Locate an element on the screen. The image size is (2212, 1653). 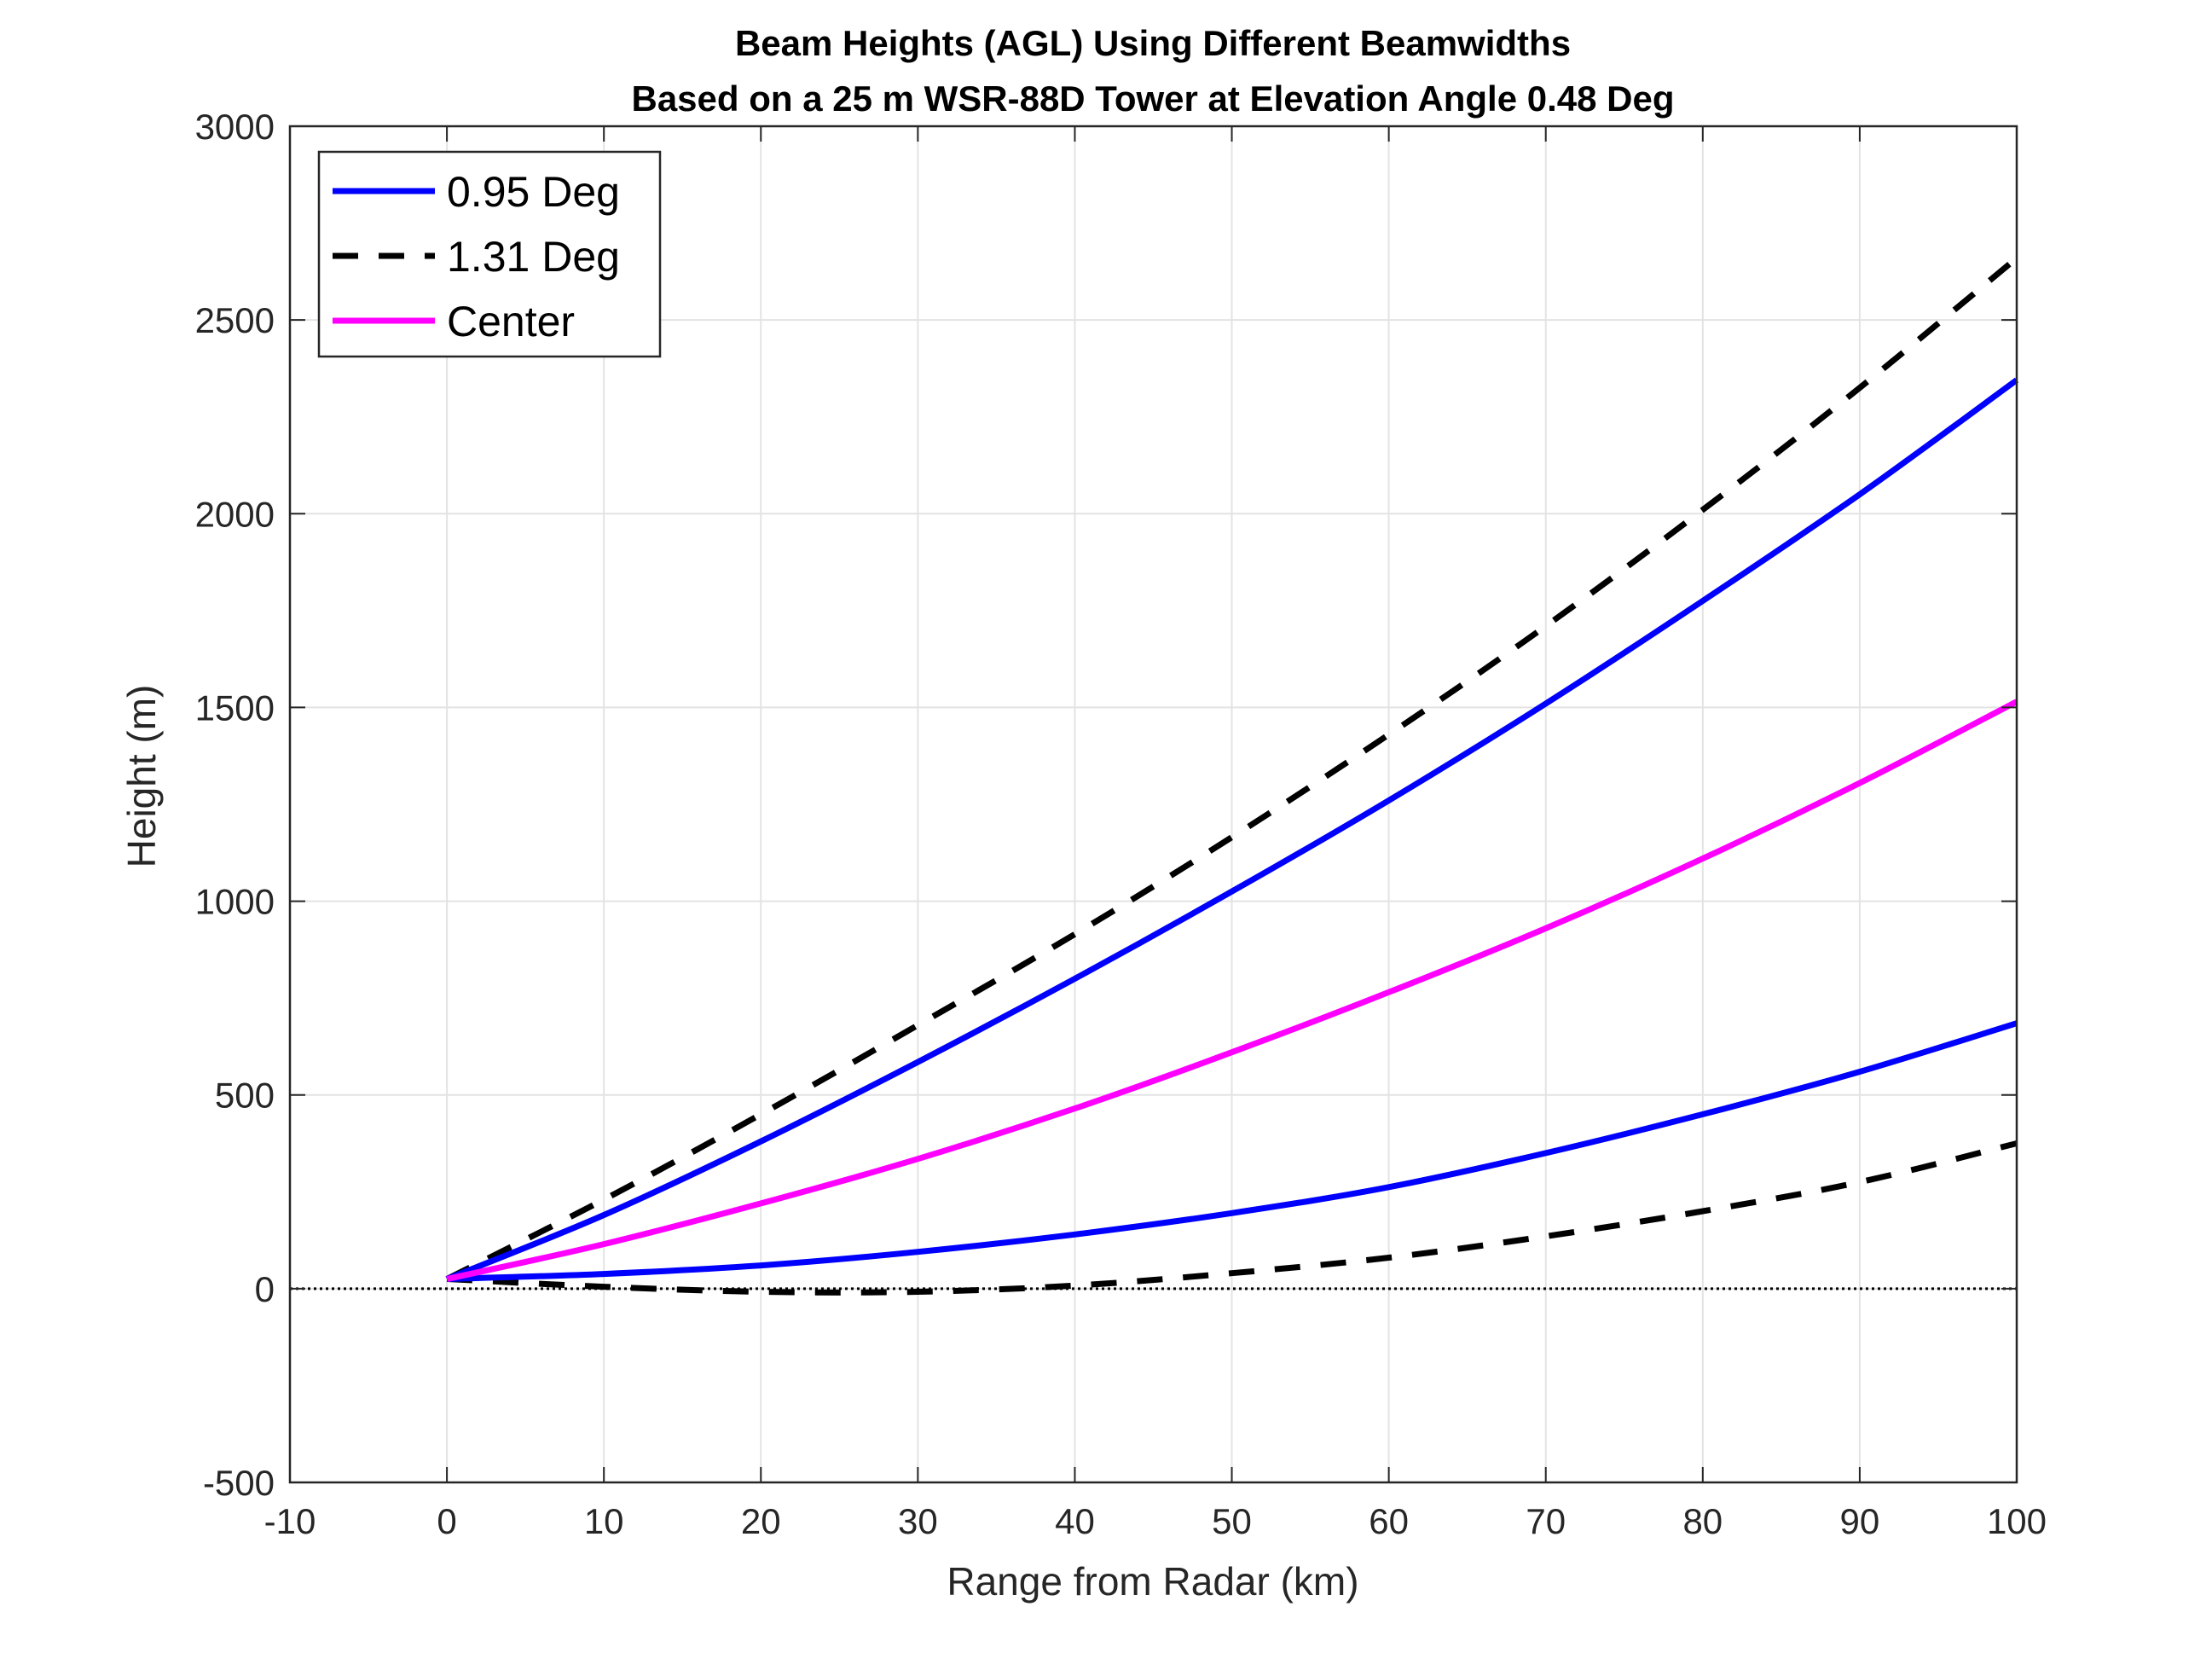
y-tick-label: -500 is located at coordinates (239, 1483).